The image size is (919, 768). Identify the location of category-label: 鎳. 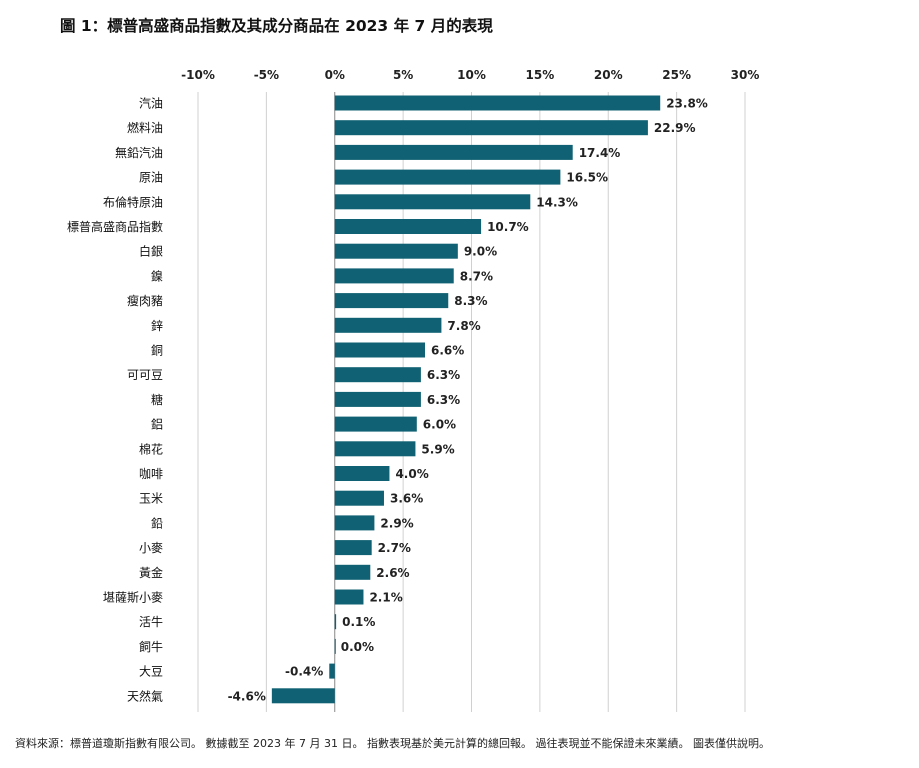
(157, 275).